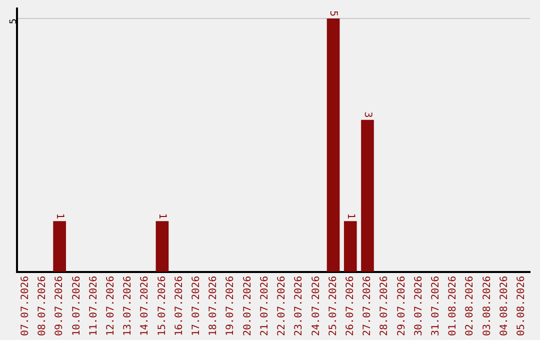 The height and width of the screenshot is (340, 540). I want to click on data-label: 3, so click(367, 115).